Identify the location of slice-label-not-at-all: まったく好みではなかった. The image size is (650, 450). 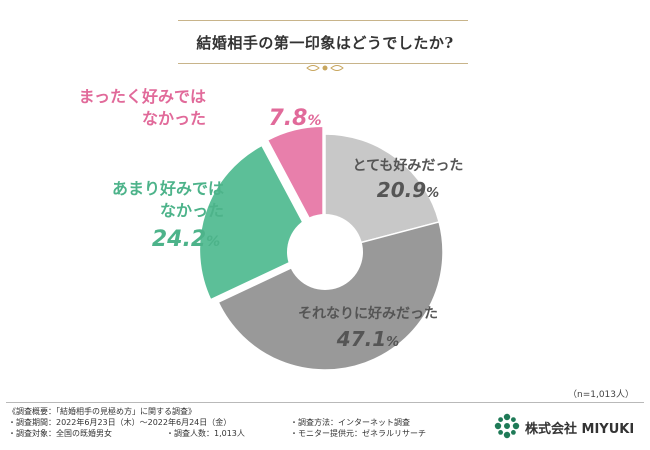
(142, 107).